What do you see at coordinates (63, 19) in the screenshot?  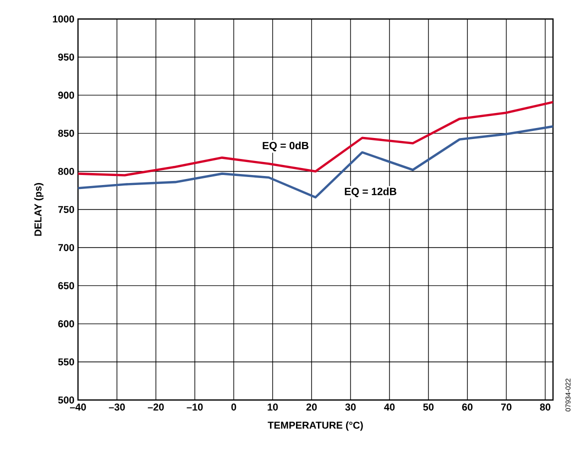 I see `y-tick-label: 1000` at bounding box center [63, 19].